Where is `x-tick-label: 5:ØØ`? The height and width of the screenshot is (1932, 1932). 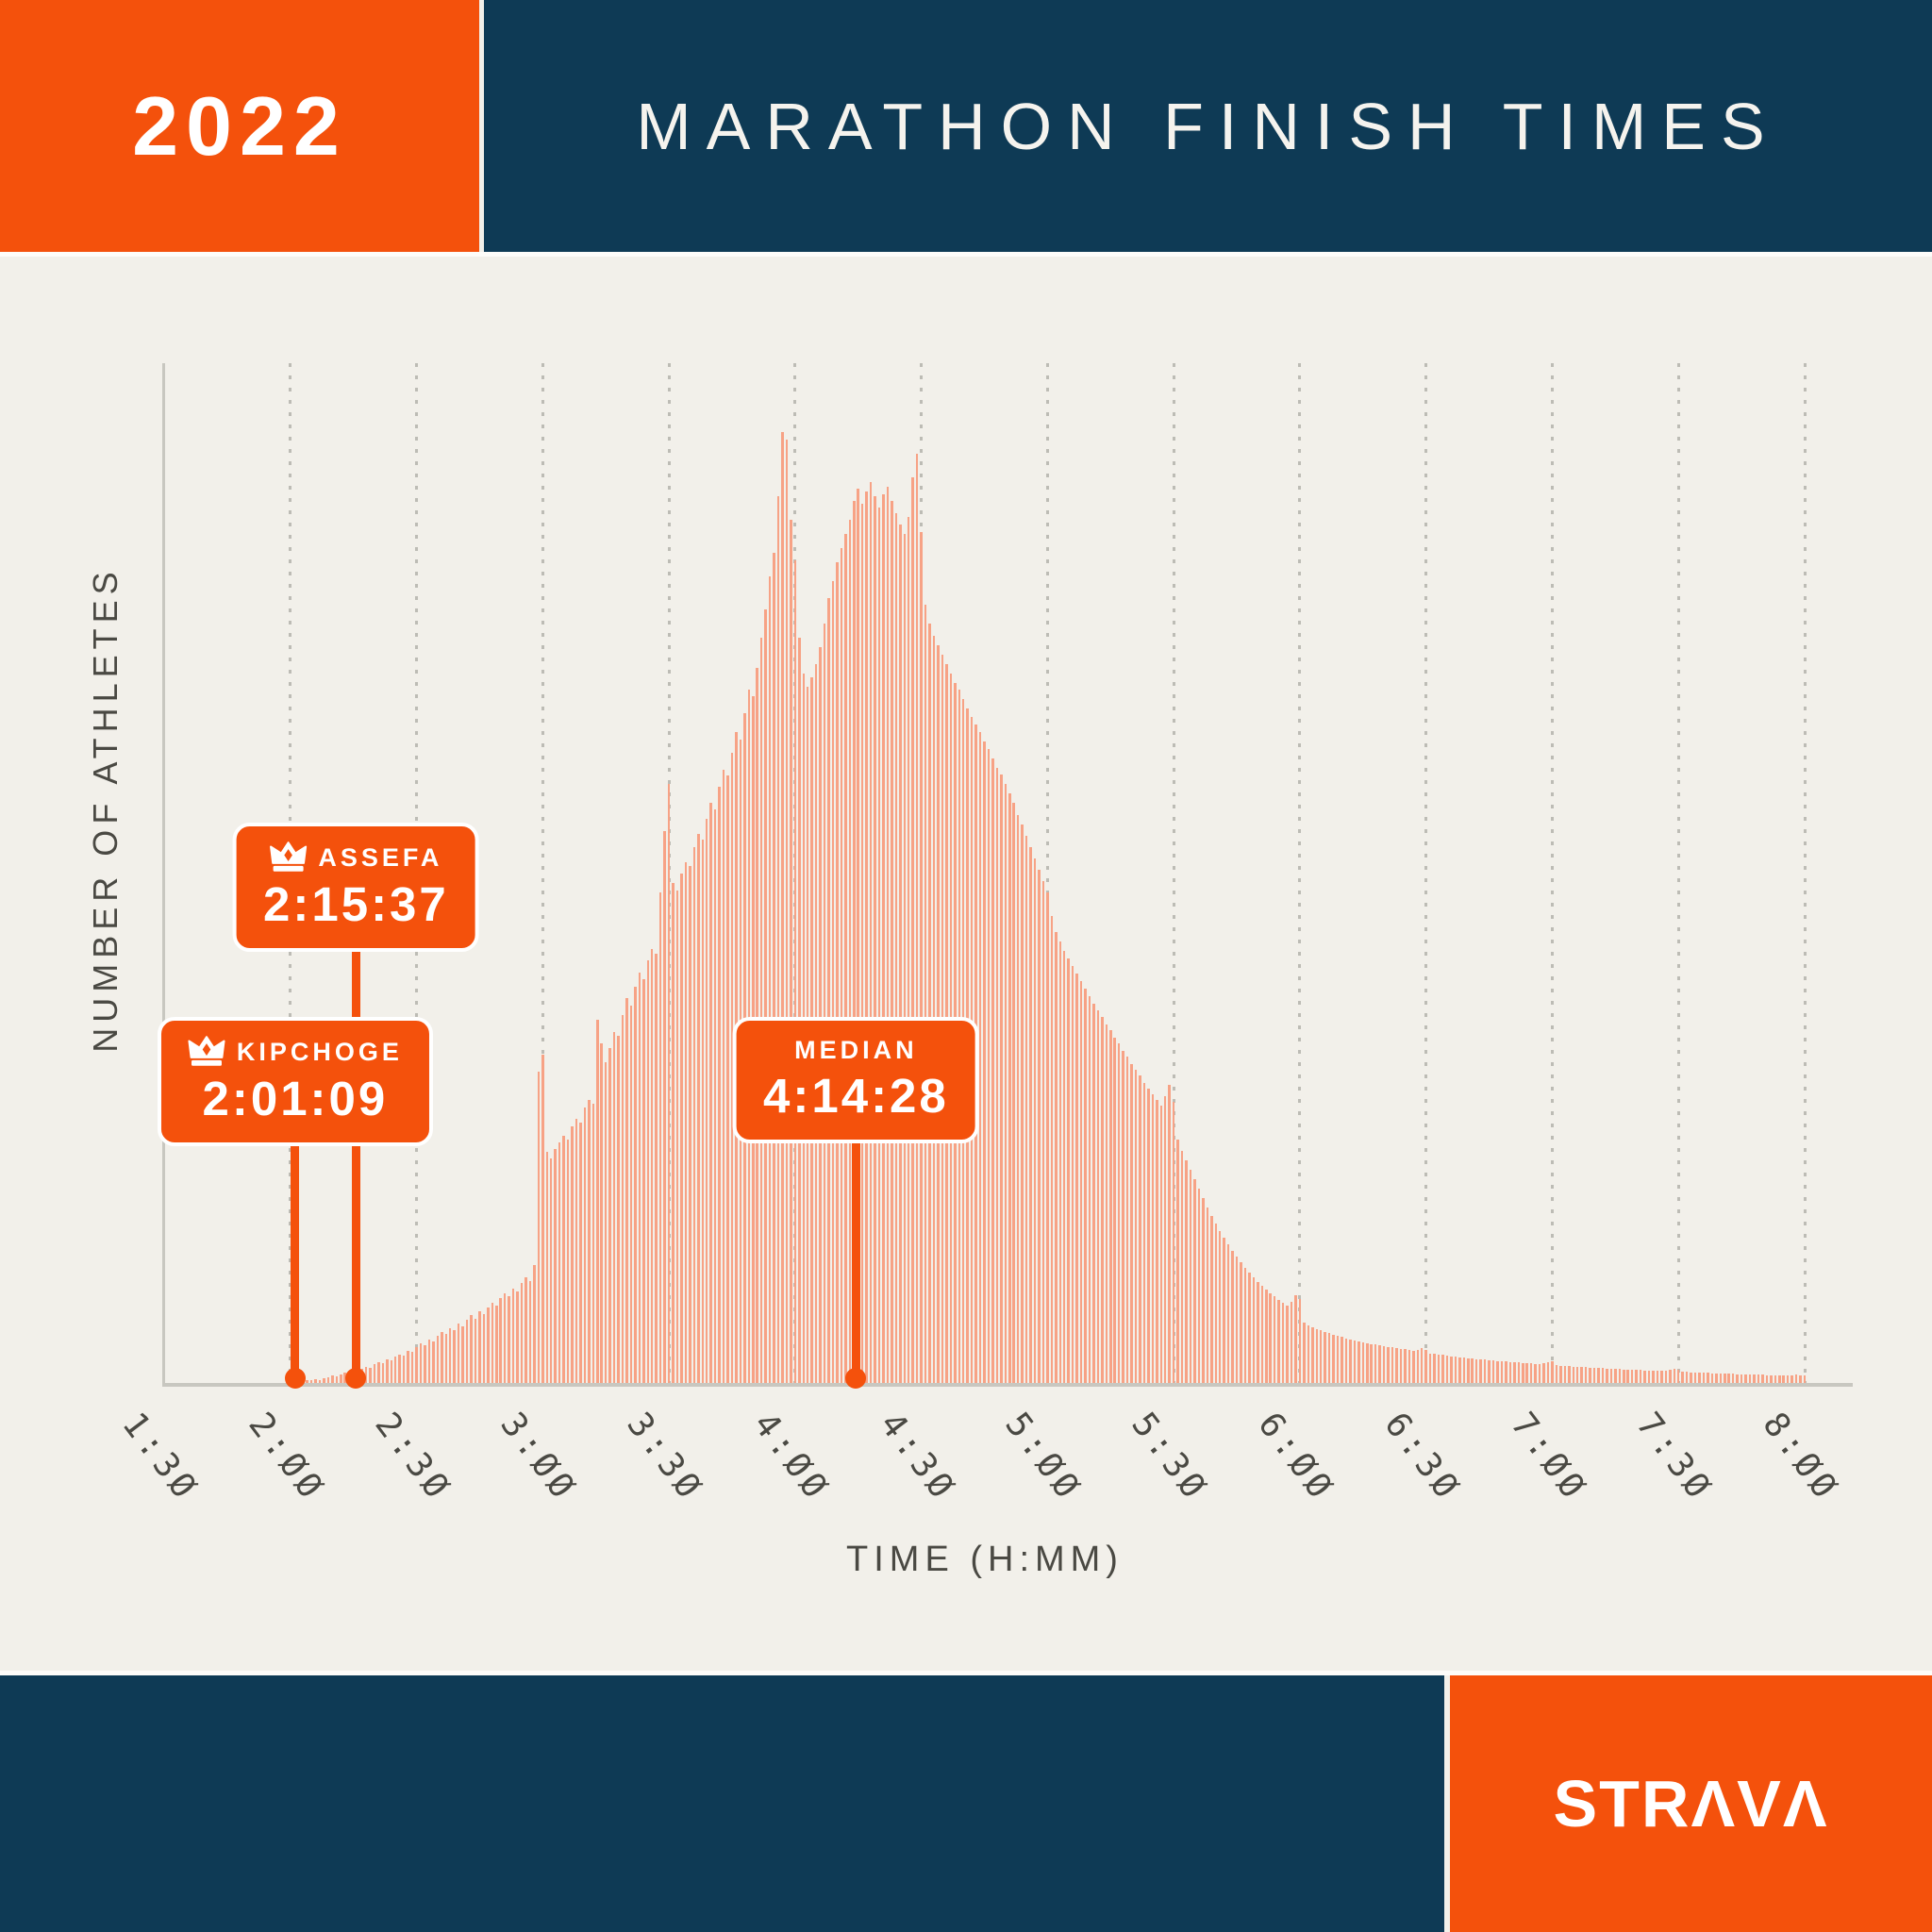 x-tick-label: 5:ØØ is located at coordinates (1043, 1457).